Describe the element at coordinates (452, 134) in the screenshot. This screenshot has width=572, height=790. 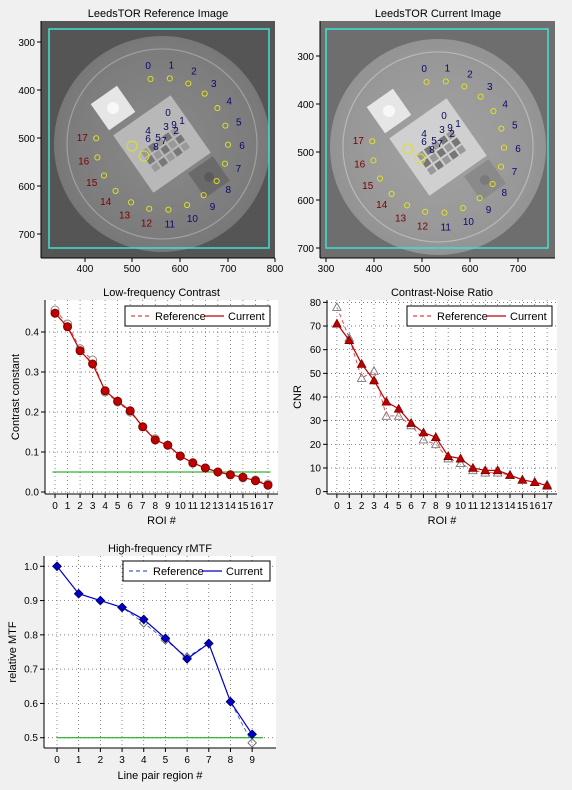
I see `current-center-label: 2` at that location.